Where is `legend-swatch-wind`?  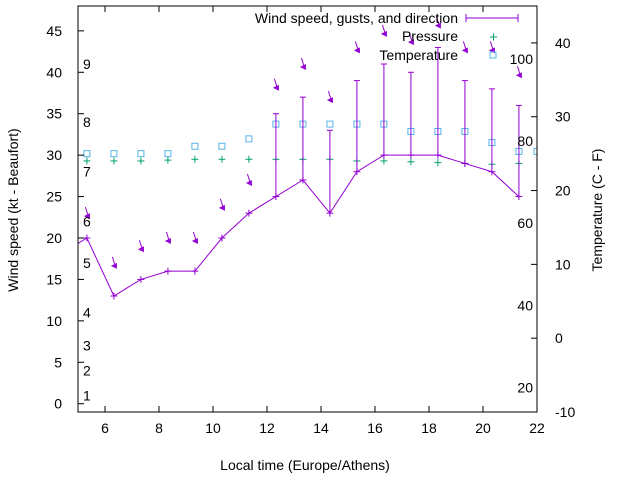 legend-swatch-wind is located at coordinates (492, 18).